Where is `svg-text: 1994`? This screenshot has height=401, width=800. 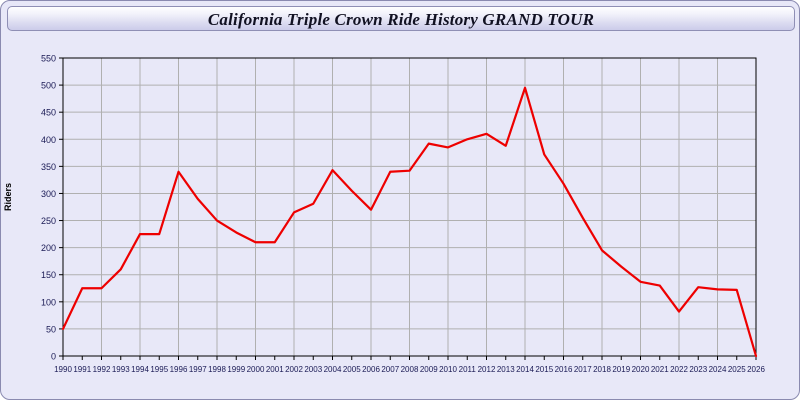
svg-text: 1994 is located at coordinates (140, 369).